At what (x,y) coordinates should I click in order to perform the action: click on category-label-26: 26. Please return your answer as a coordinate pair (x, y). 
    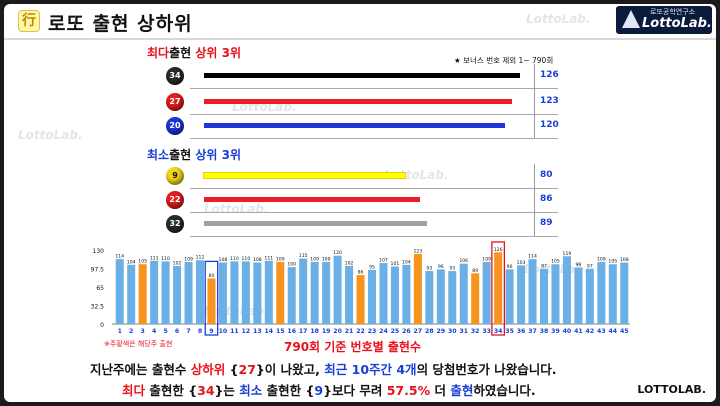
    Looking at the image, I should click on (406, 331).